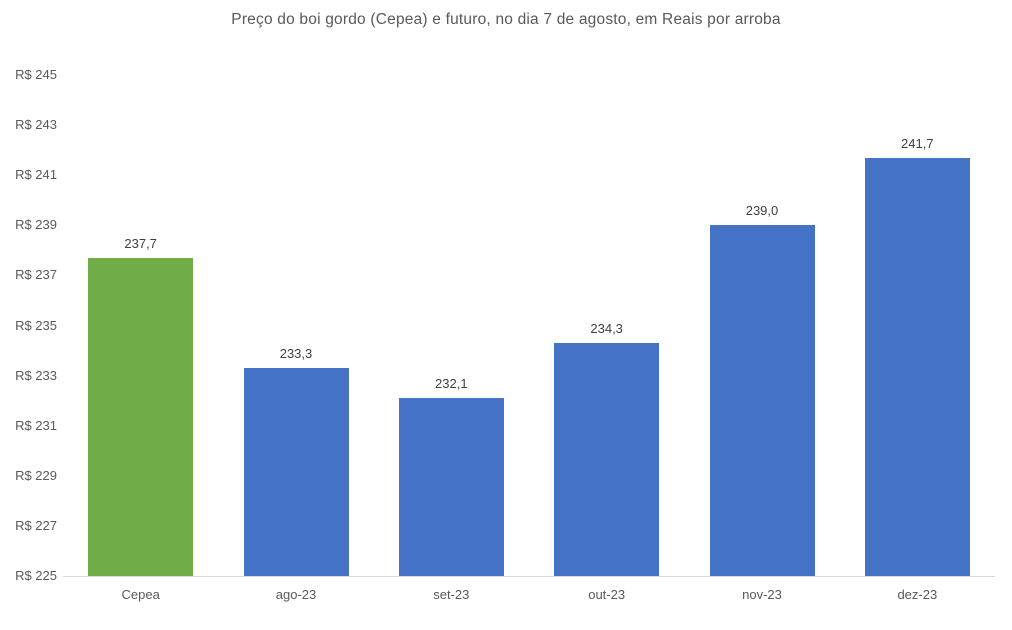 The image size is (1012, 630). What do you see at coordinates (762, 211) in the screenshot?
I see `bar-value-label: 239,0` at bounding box center [762, 211].